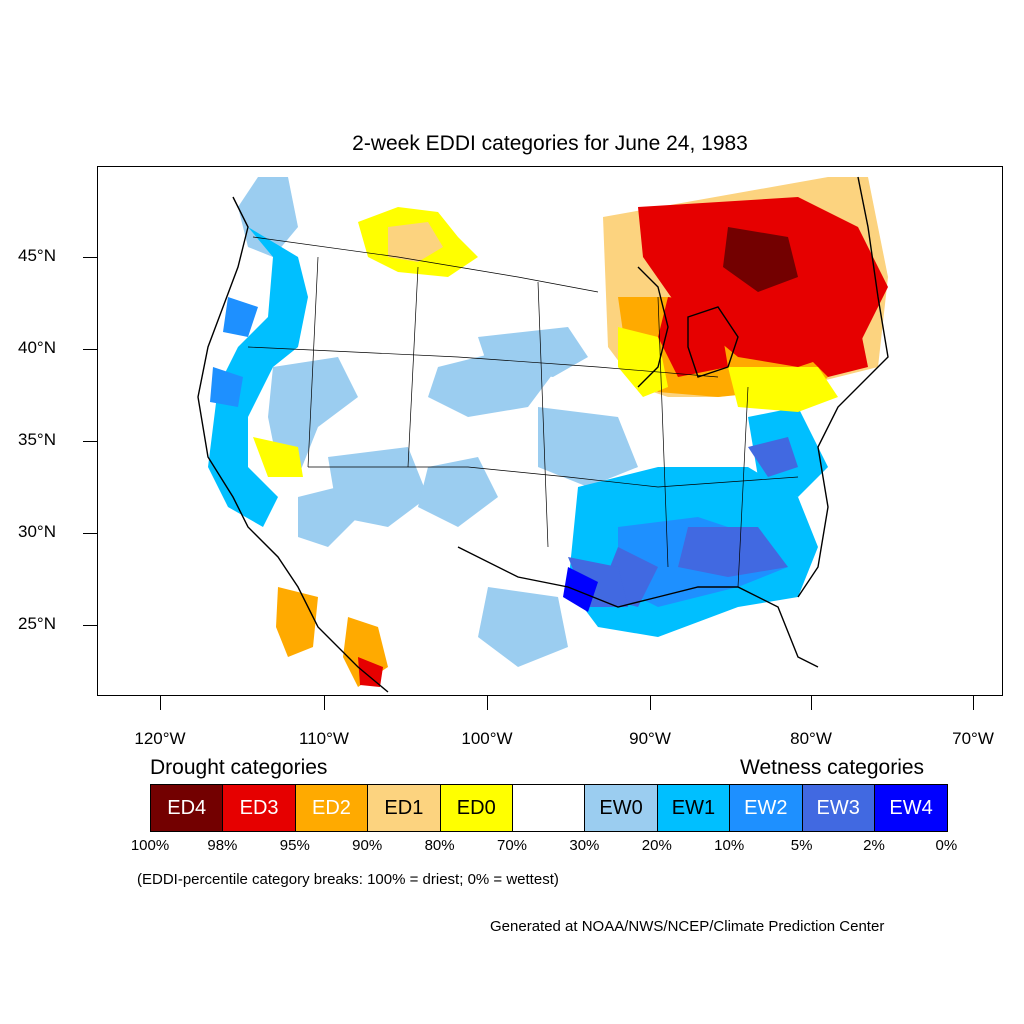  I want to click on legend-break-label: 90%, so click(367, 845).